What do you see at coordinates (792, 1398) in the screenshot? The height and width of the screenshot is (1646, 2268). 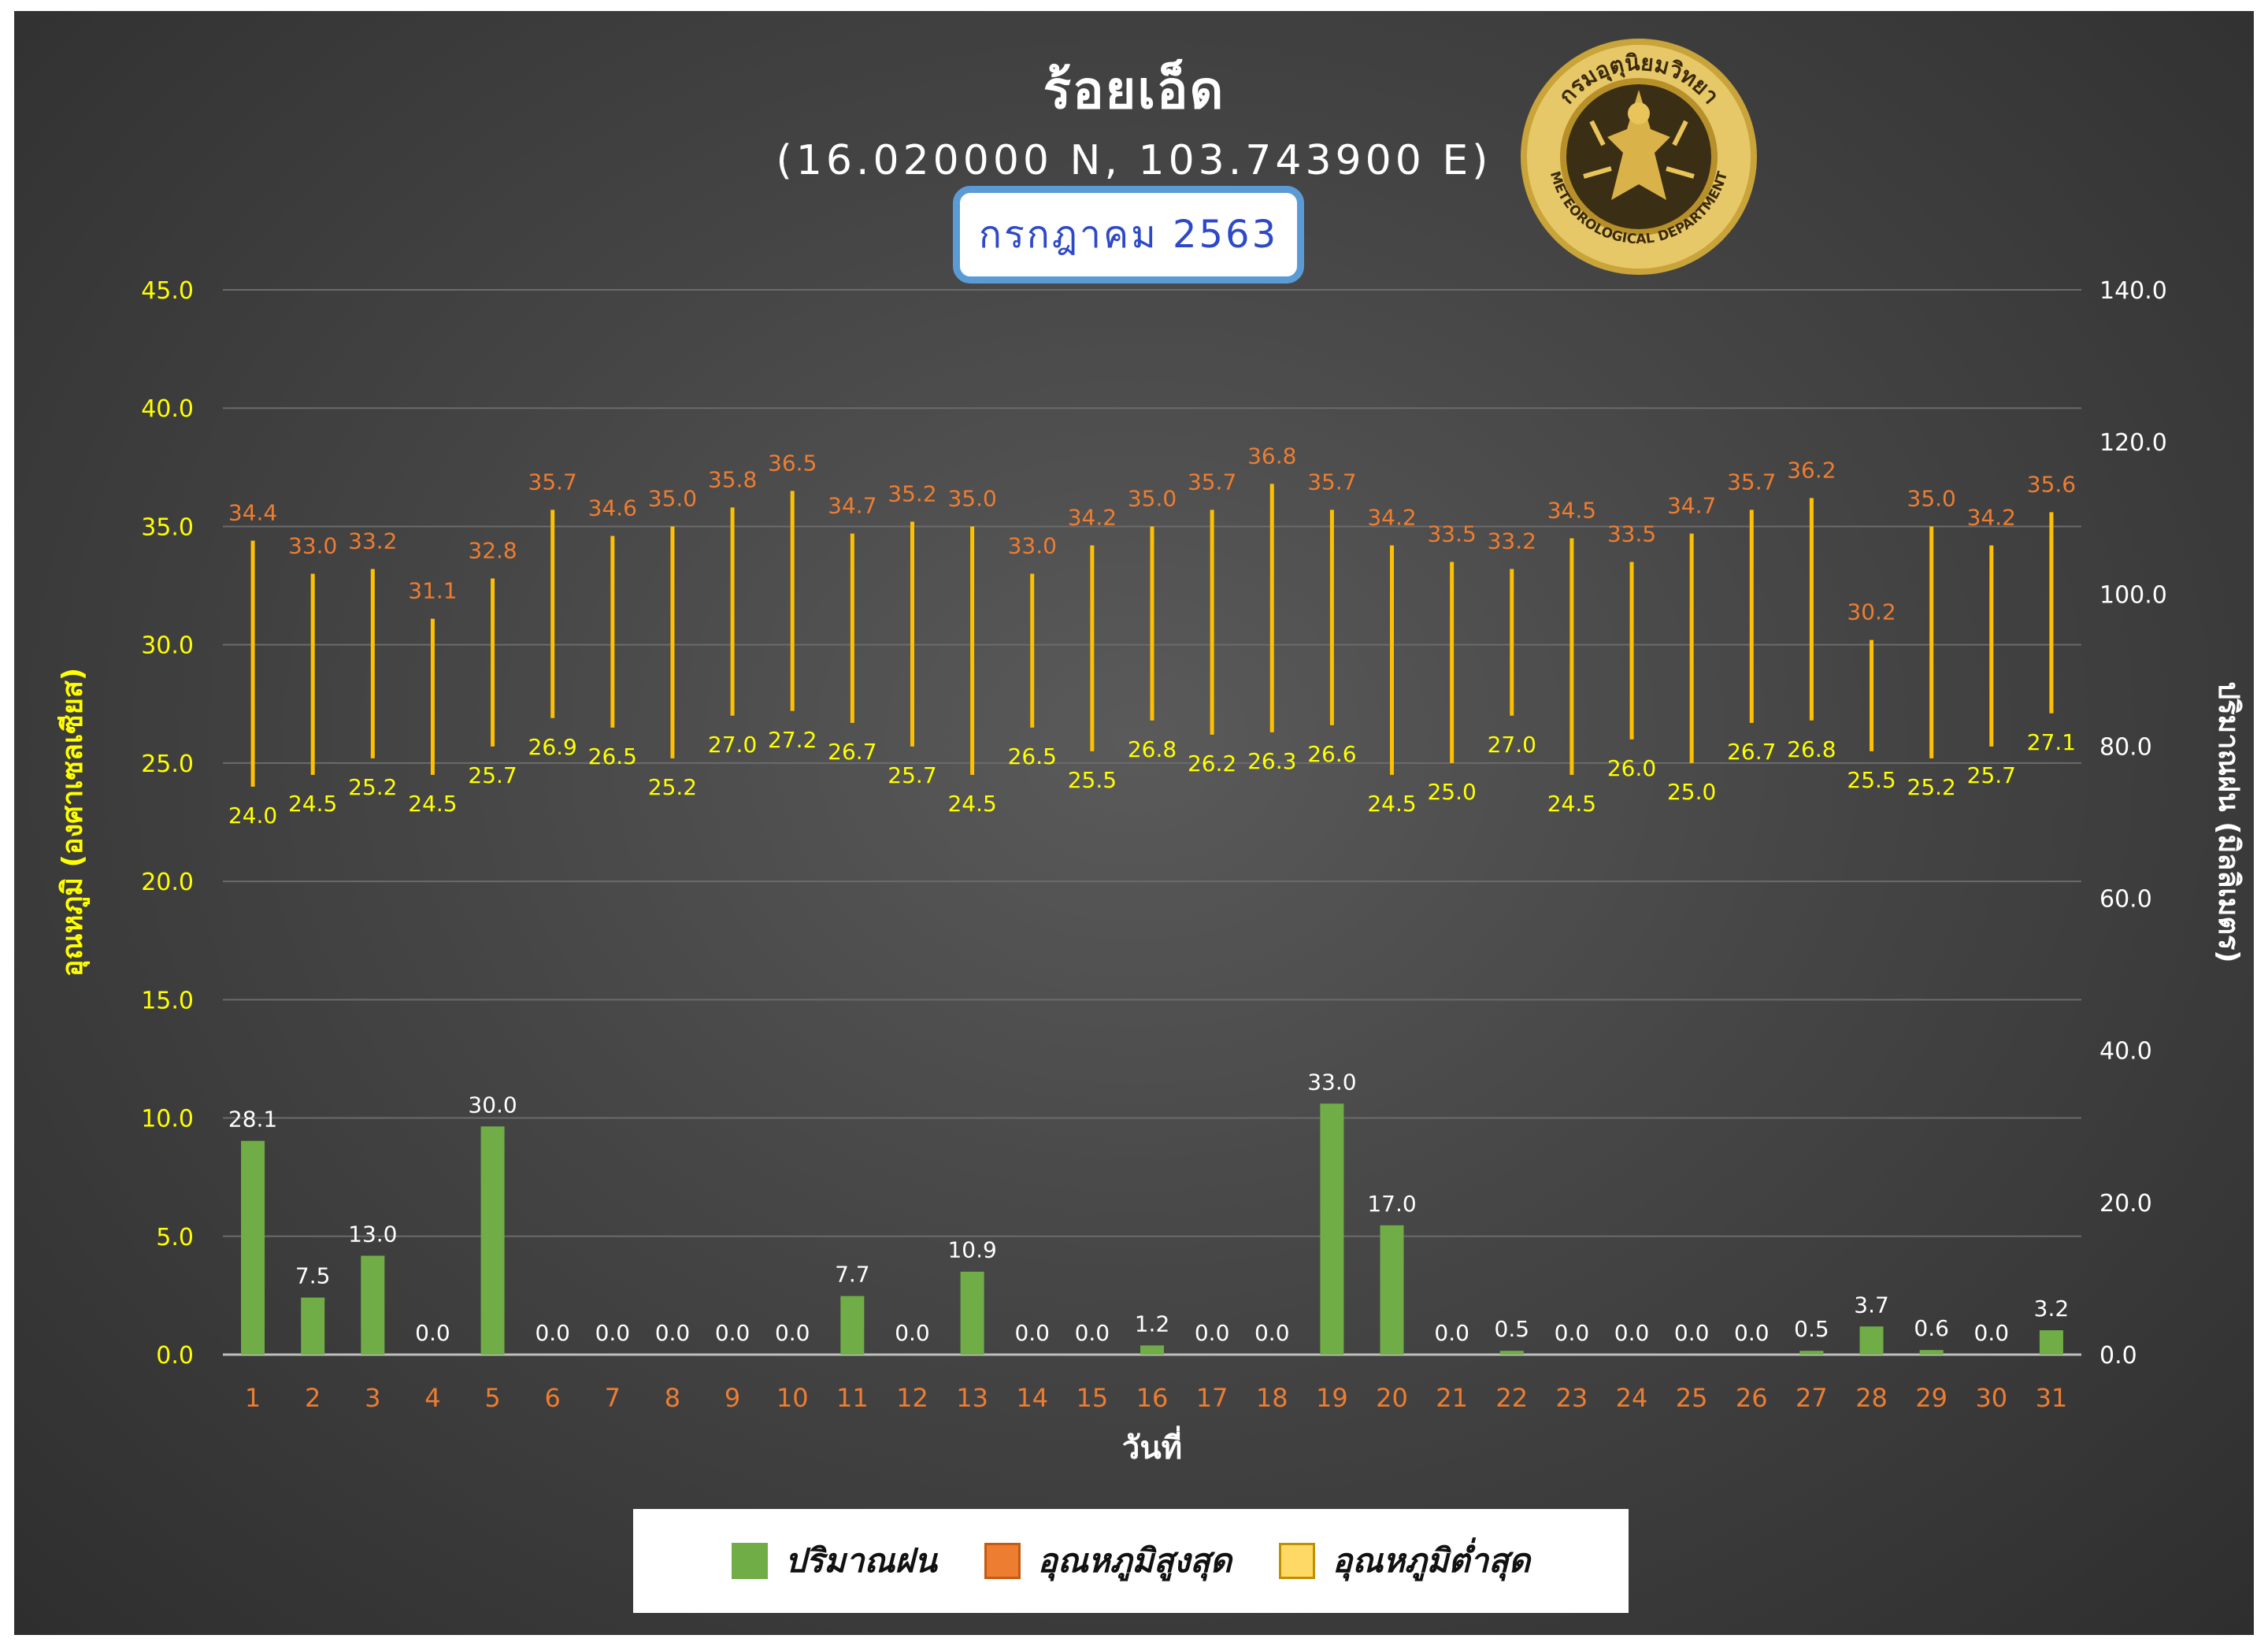 I see `x-tick-label: 10` at bounding box center [792, 1398].